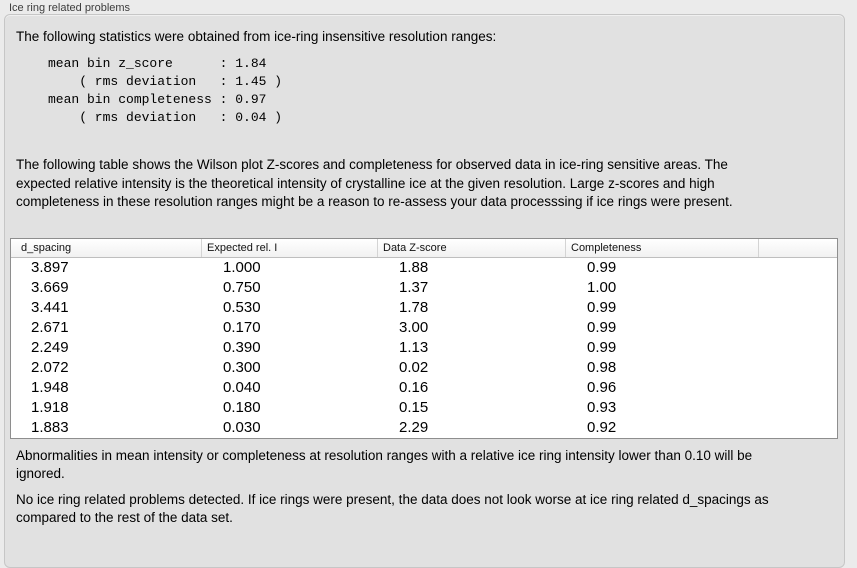 The width and height of the screenshot is (857, 568). I want to click on column-header-data-z-score: Data Z-score, so click(472, 248).